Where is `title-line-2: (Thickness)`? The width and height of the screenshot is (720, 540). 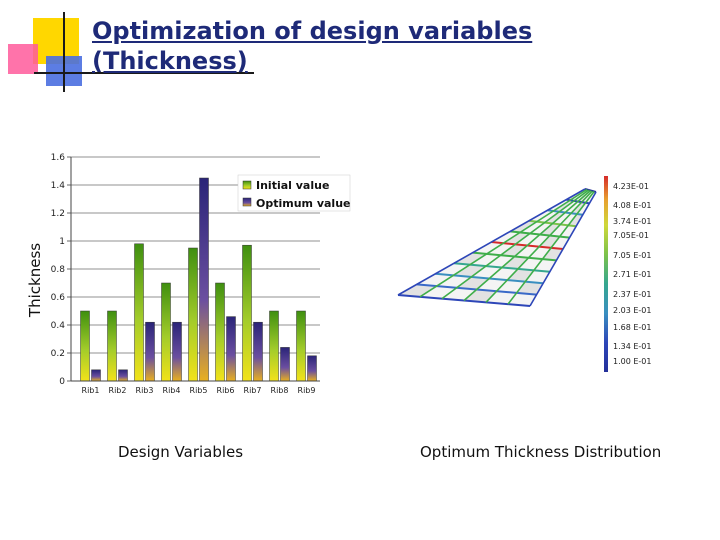 title-line-2: (Thickness) is located at coordinates (170, 61).